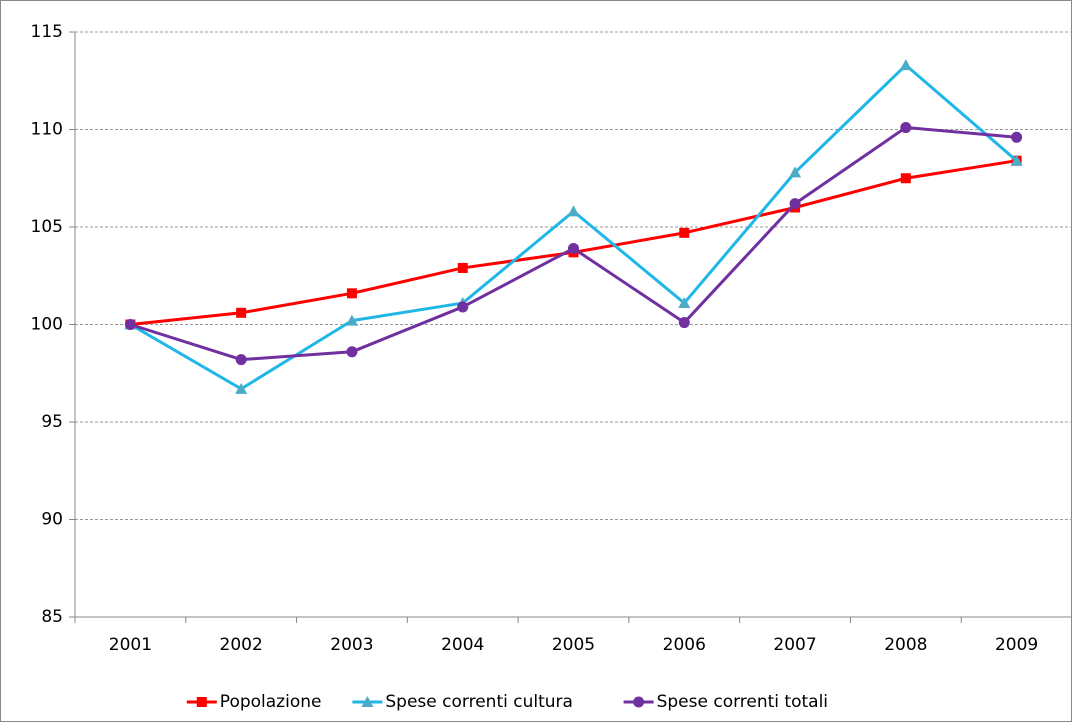  Describe the element at coordinates (351, 645) in the screenshot. I see `x-tick-label: 2003` at that location.